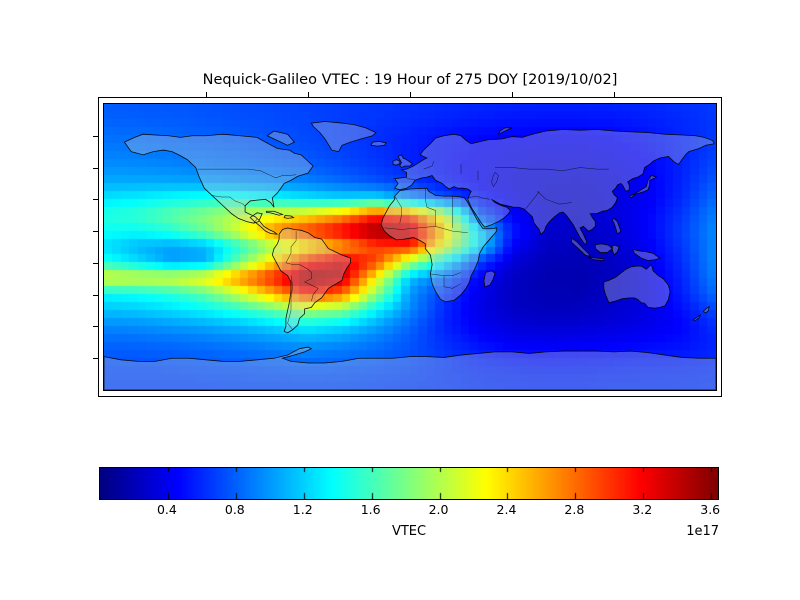  I want to click on colorbar-tick-label: 1.6, so click(370, 509).